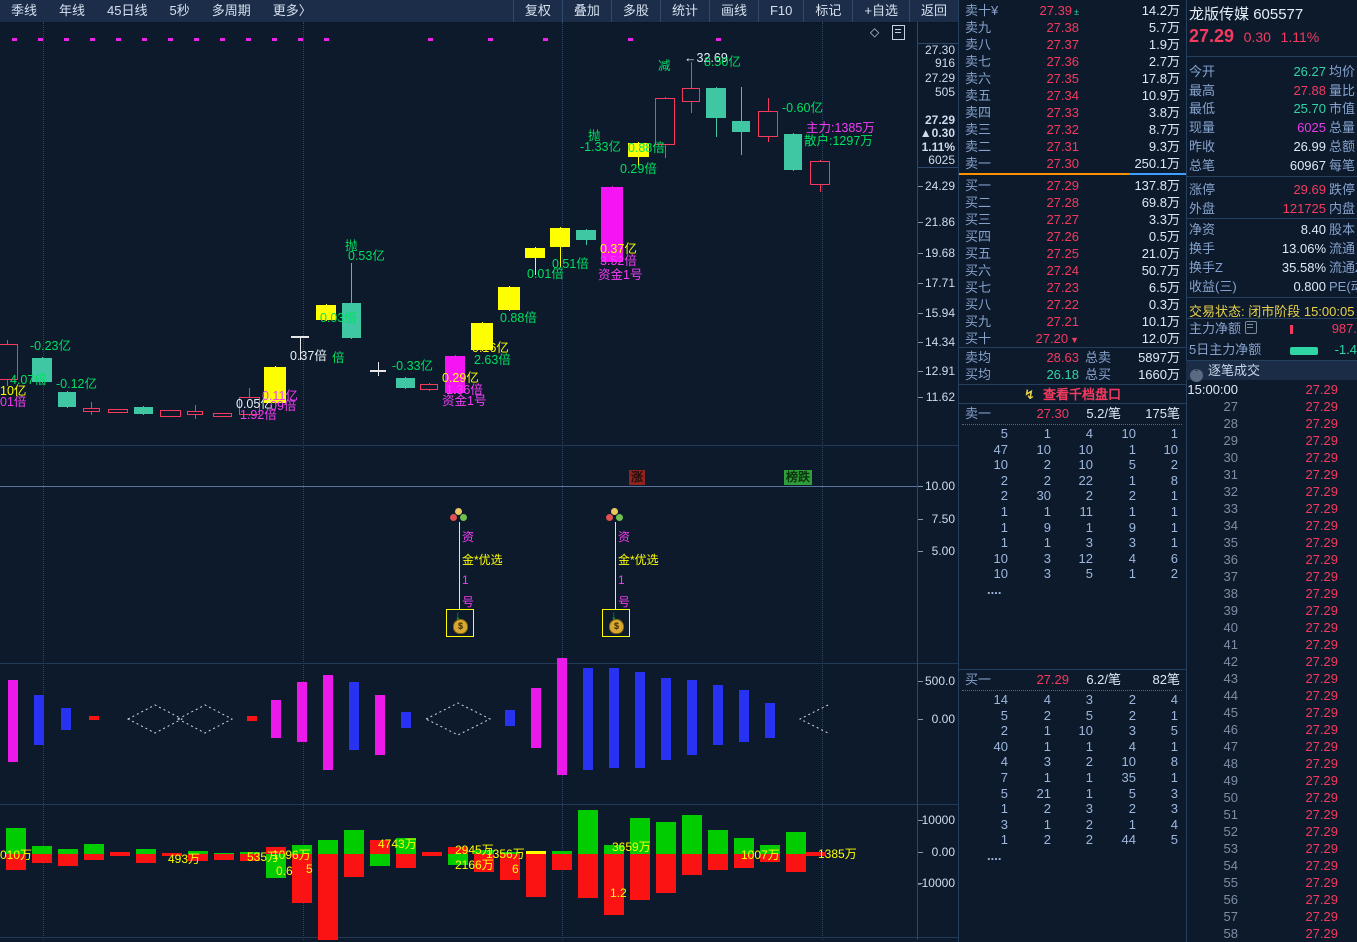 This screenshot has width=1357, height=942. I want to click on sell-level-row: 卖四 27.33 3.8万, so click(1072, 112).